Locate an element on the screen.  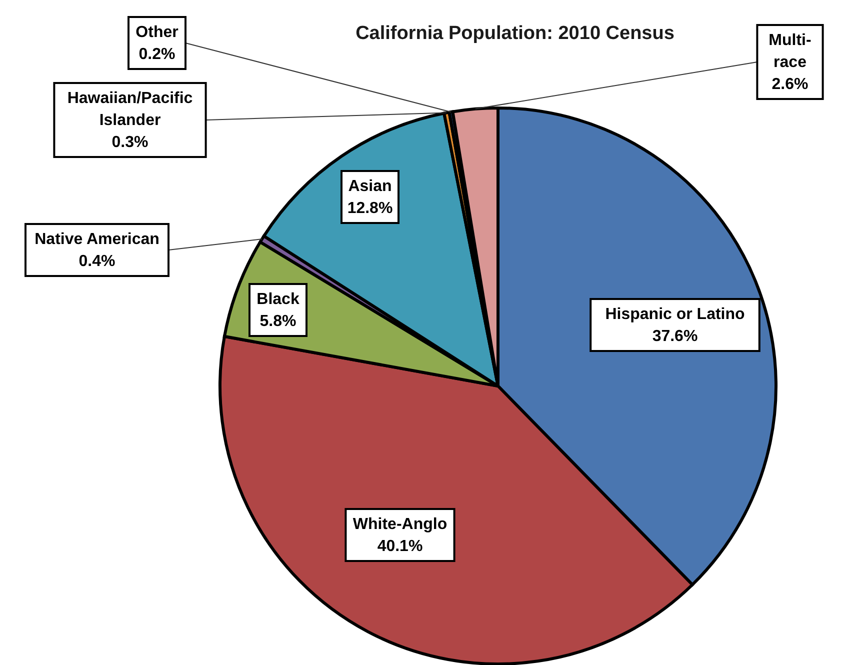
data-label: 0.3% is located at coordinates (130, 142).